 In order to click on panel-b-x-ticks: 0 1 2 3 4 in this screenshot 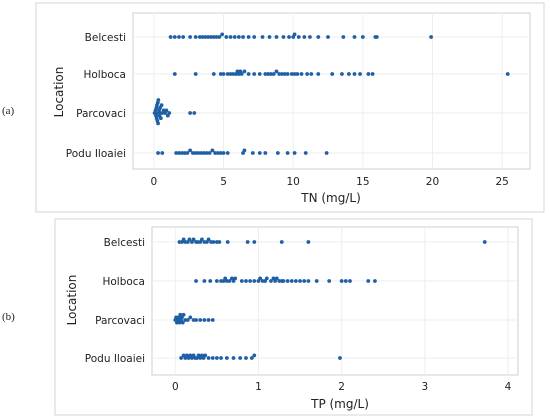, I will do `click(342, 387)`.